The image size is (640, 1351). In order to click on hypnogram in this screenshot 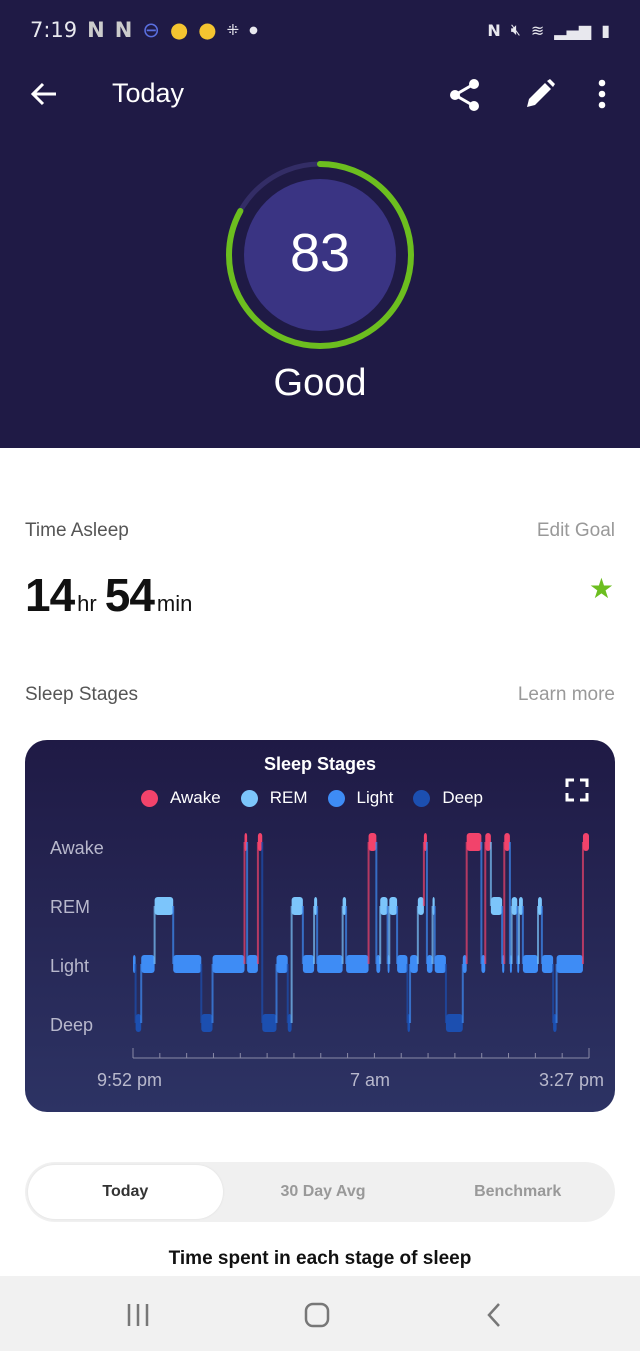, I will do `click(361, 946)`.